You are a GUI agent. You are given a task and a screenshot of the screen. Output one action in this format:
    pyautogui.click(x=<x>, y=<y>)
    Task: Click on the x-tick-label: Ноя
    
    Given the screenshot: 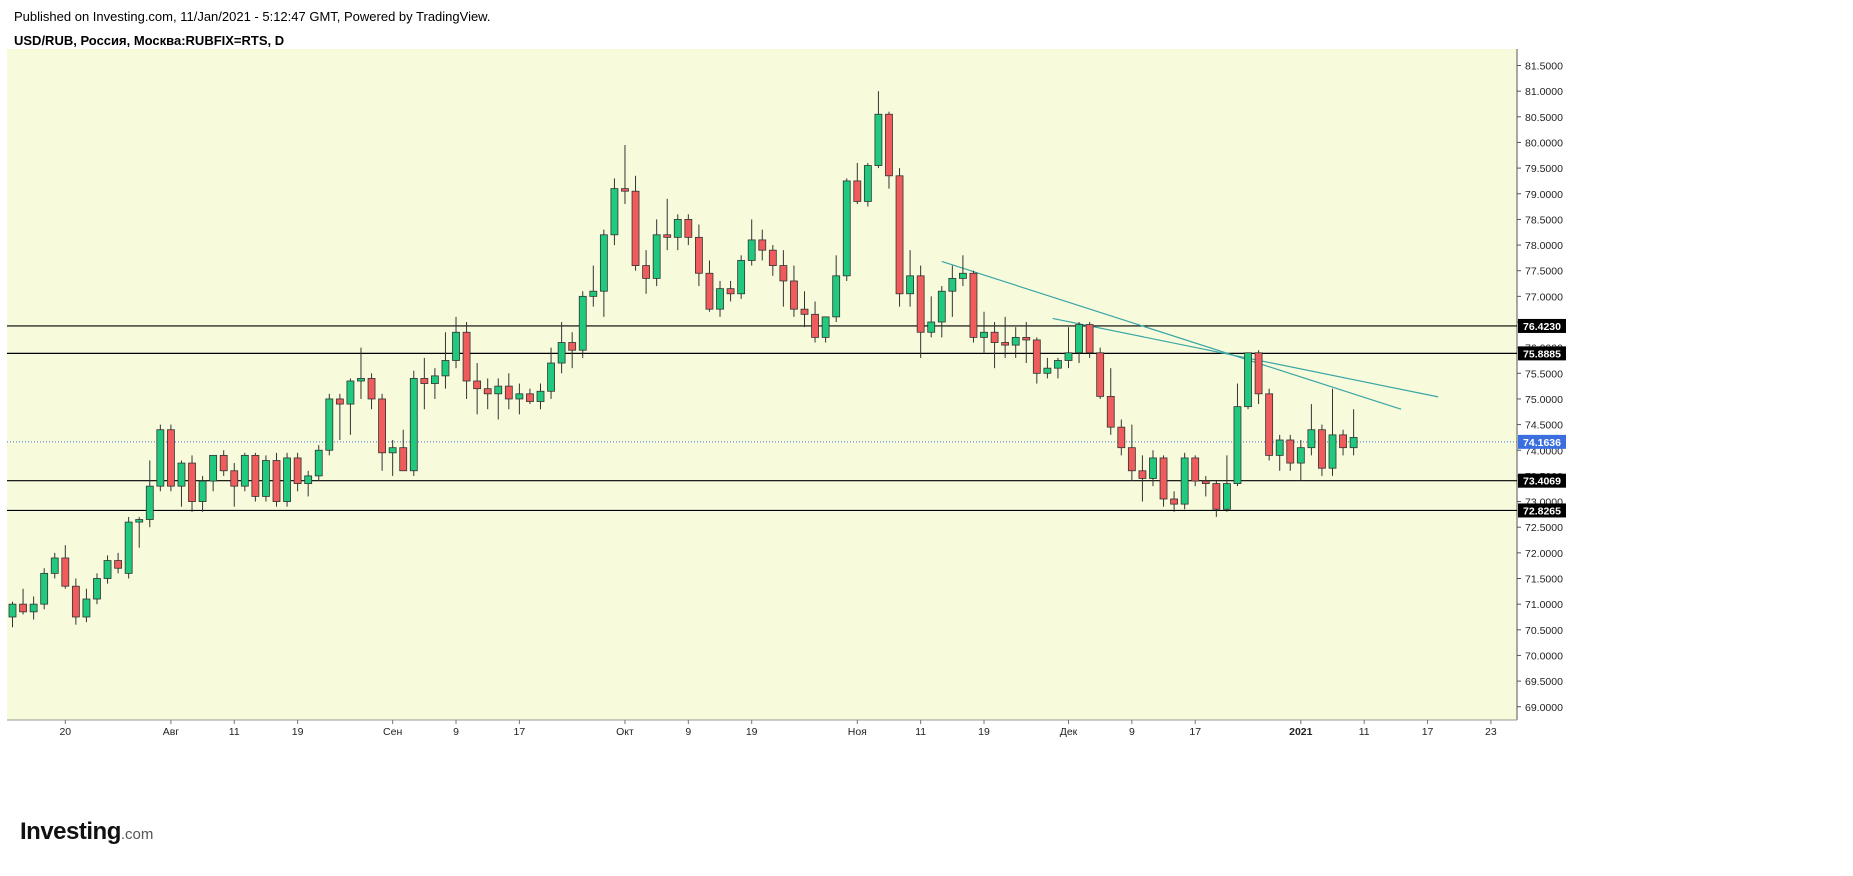 What is the action you would take?
    pyautogui.click(x=857, y=732)
    